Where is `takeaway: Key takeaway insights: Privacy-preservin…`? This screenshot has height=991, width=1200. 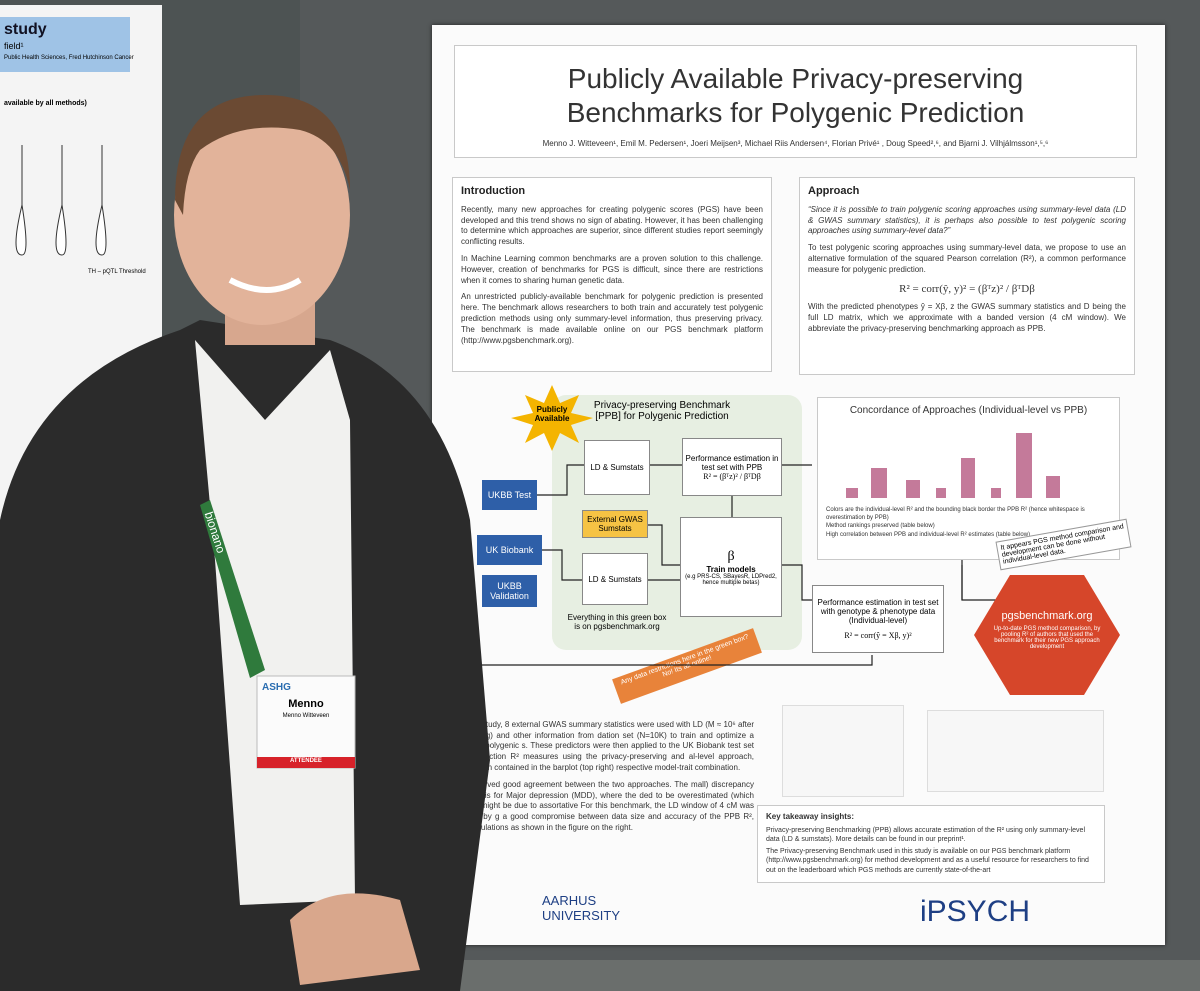 takeaway: Key takeaway insights: Privacy-preservin… is located at coordinates (931, 844).